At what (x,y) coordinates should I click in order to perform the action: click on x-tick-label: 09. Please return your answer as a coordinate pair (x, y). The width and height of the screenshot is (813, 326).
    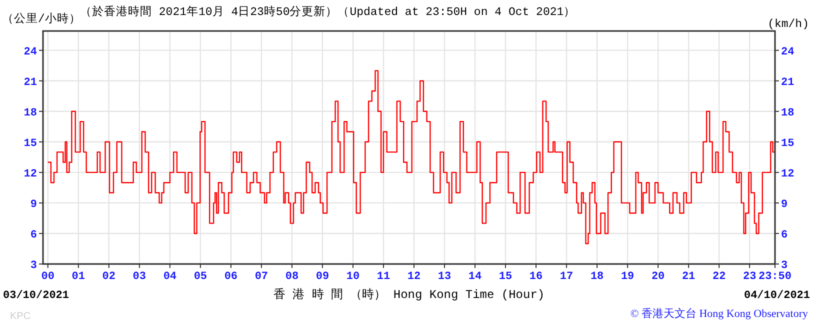
    Looking at the image, I should click on (323, 277).